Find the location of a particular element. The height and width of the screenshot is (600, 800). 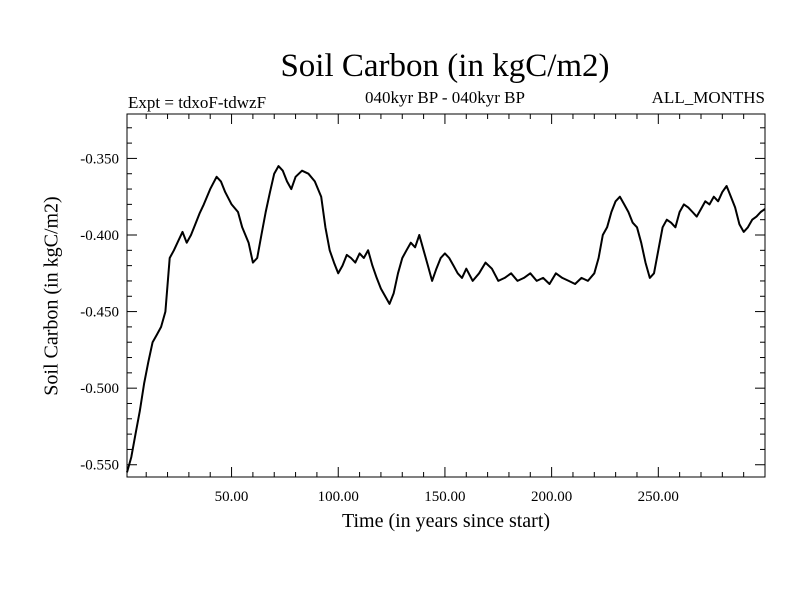

x-axis-label: Time (in years since start) is located at coordinates (446, 521).